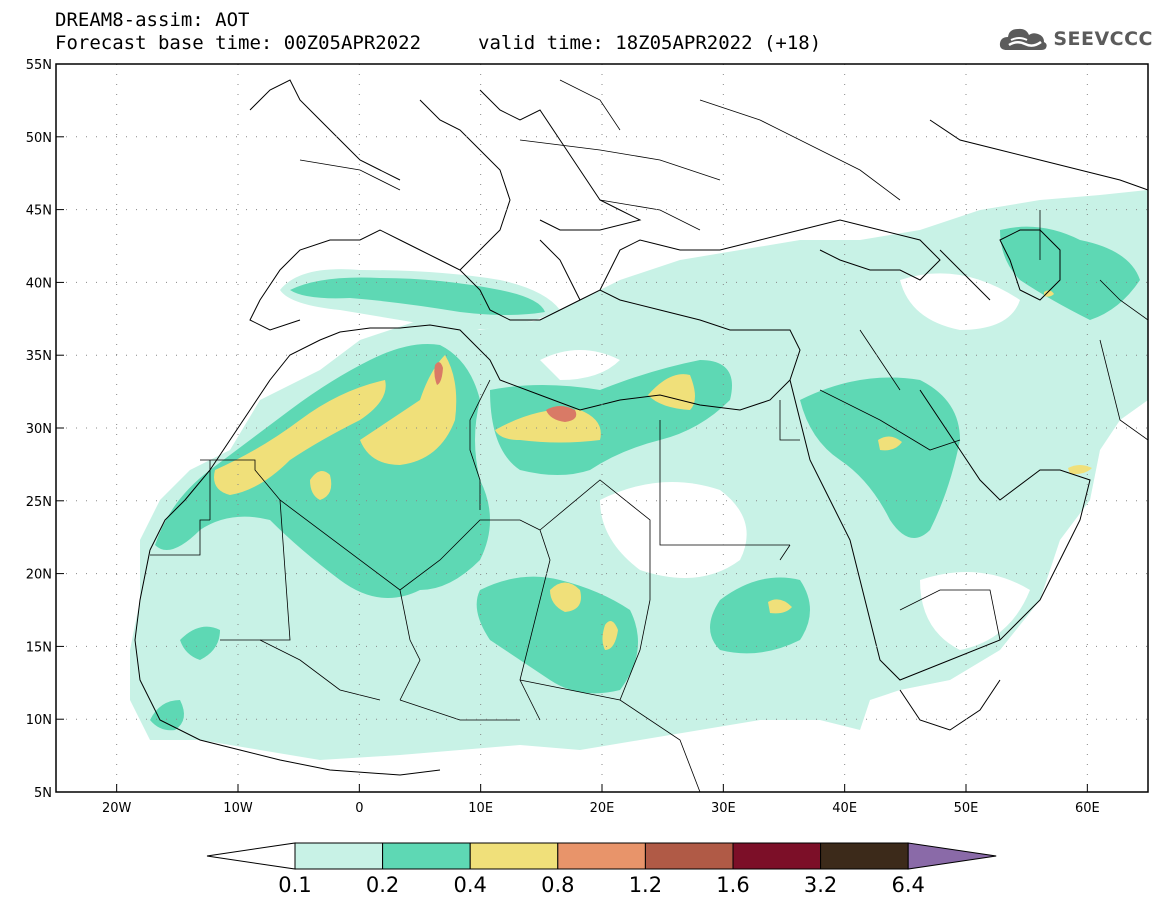  What do you see at coordinates (251, 856) in the screenshot?
I see `colorbar-low-triangle` at bounding box center [251, 856].